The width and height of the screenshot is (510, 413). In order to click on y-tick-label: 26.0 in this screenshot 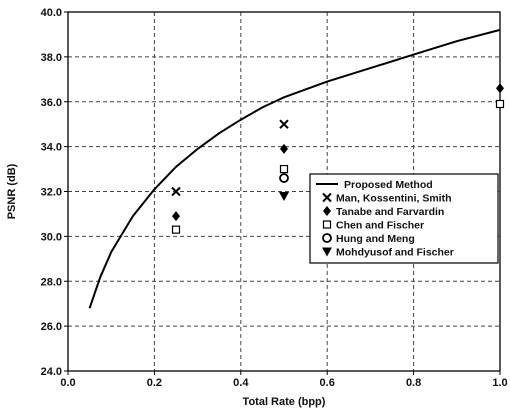, I will do `click(51, 327)`.